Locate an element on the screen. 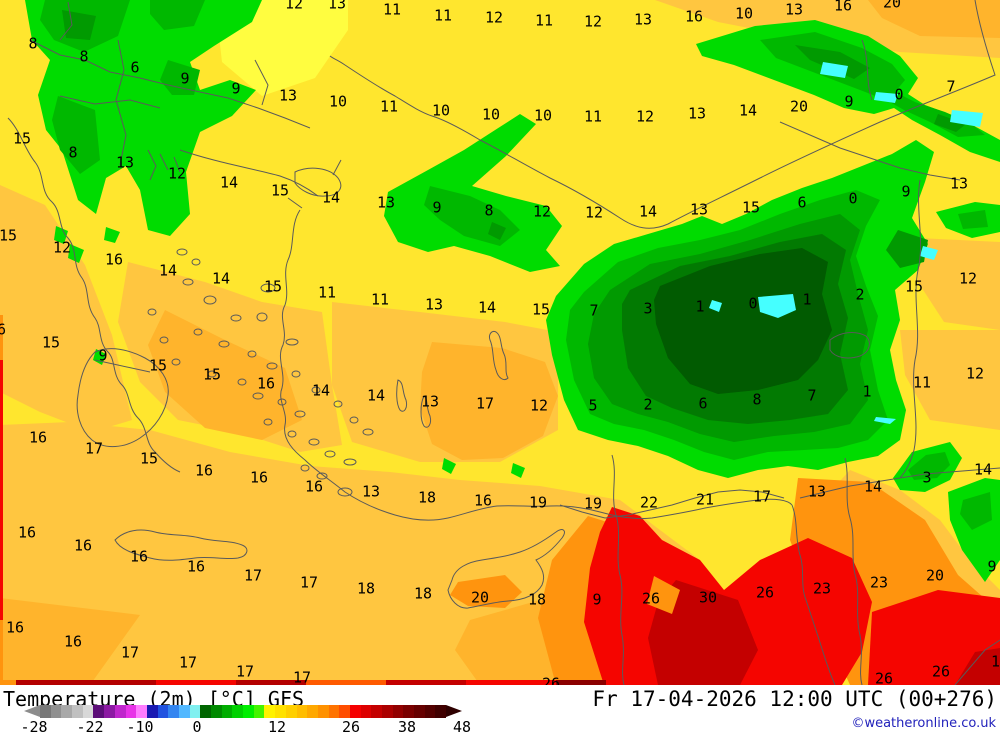 This screenshot has width=1000, height=733. temp-value: 30 is located at coordinates (708, 597).